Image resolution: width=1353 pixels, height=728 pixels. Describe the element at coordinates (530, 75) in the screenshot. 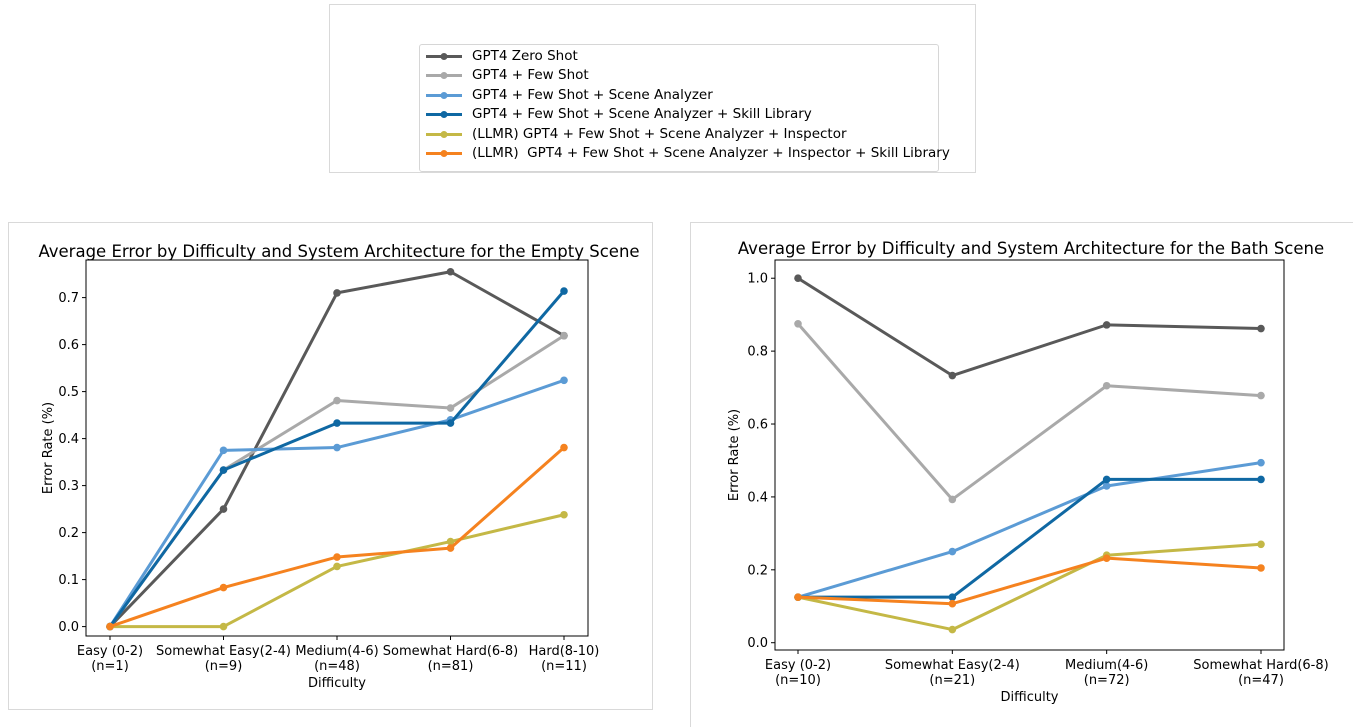

I see `legend-label-gpt4-few-shot: GPT4 + Few Shot` at that location.